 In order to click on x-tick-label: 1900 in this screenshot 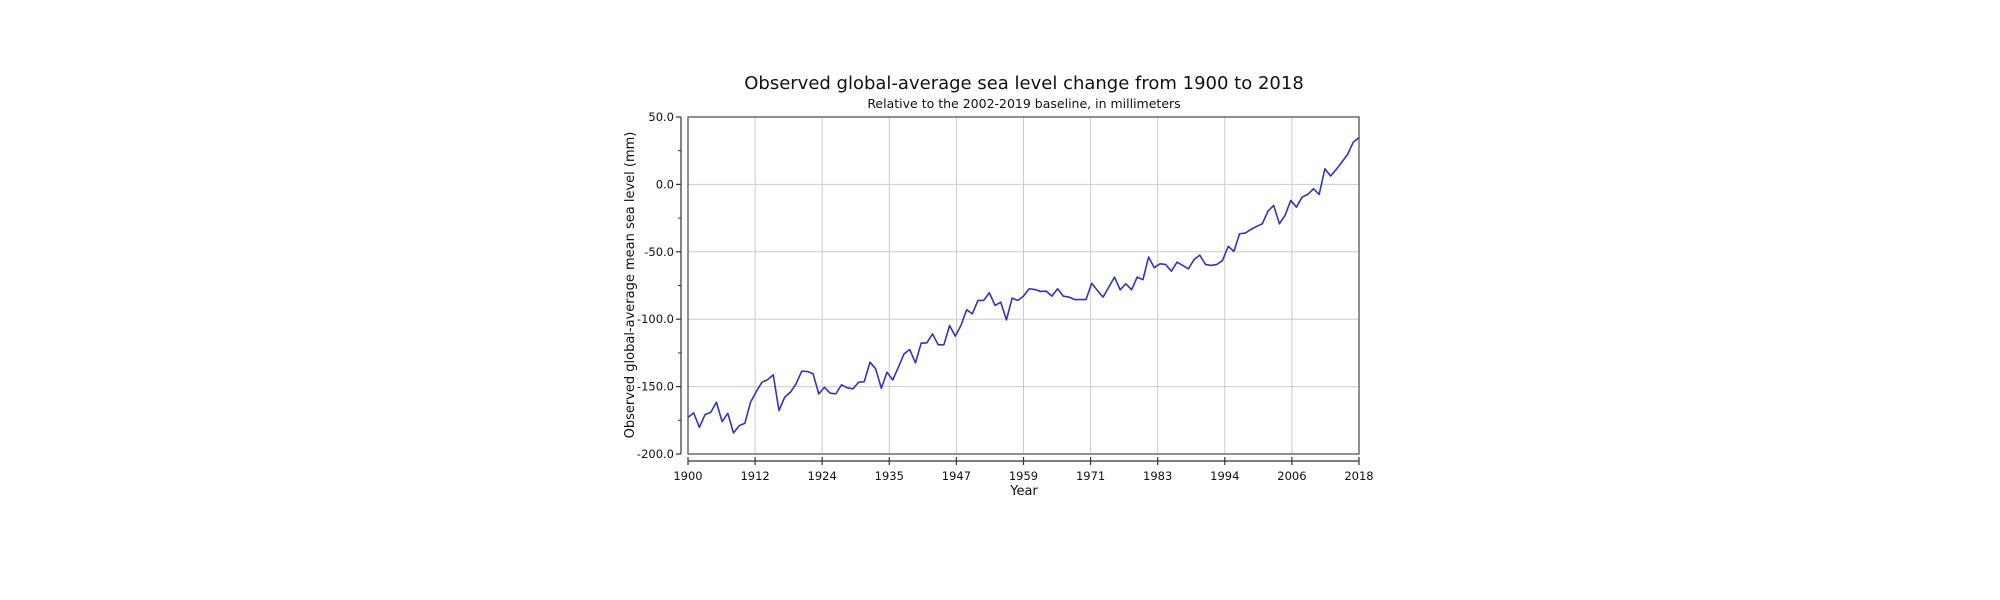, I will do `click(687, 476)`.